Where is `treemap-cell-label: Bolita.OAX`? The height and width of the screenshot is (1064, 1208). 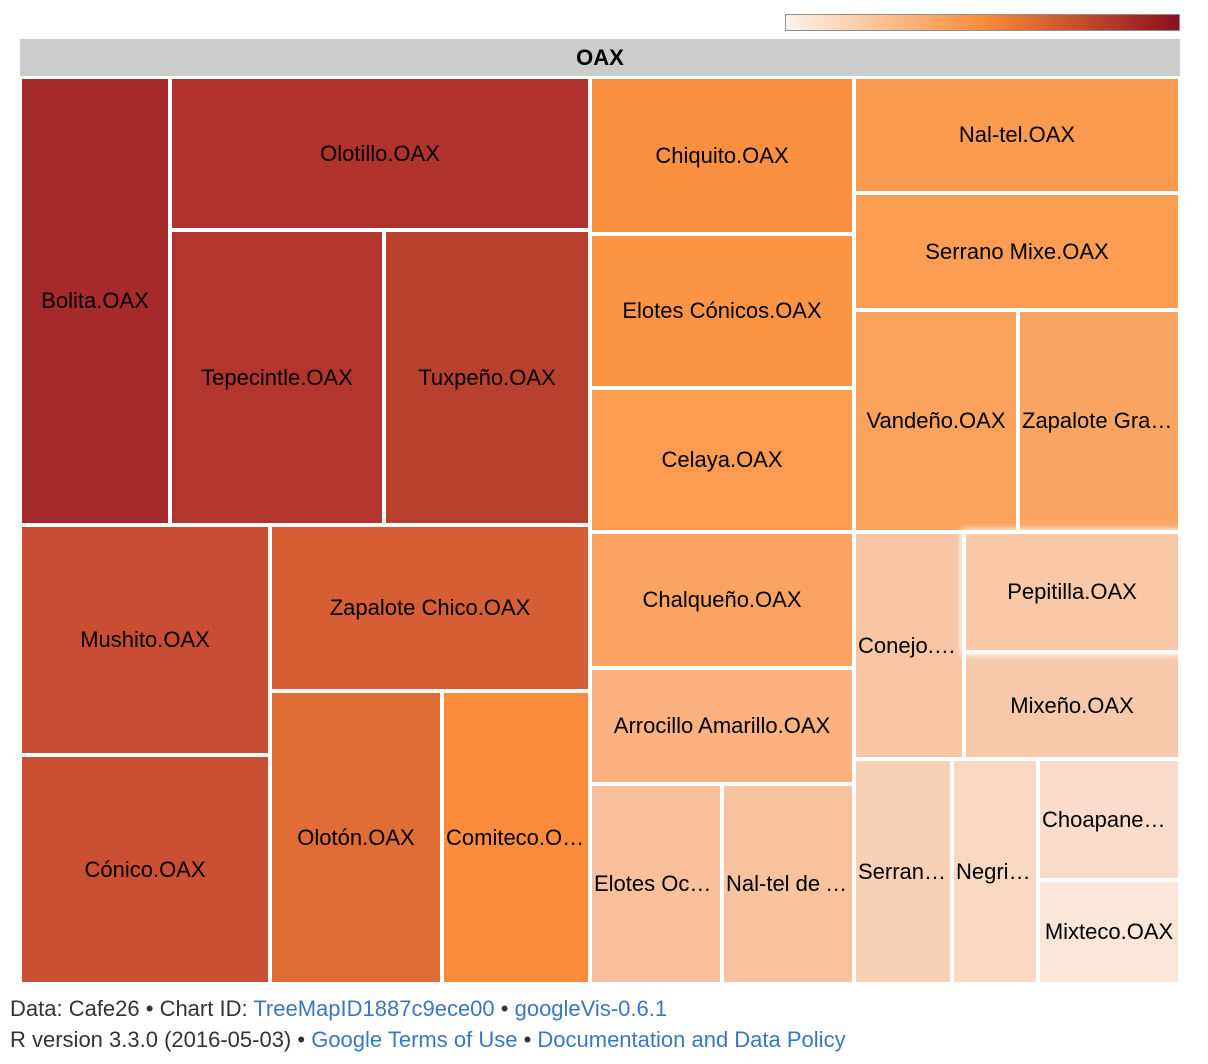 treemap-cell-label: Bolita.OAX is located at coordinates (95, 300).